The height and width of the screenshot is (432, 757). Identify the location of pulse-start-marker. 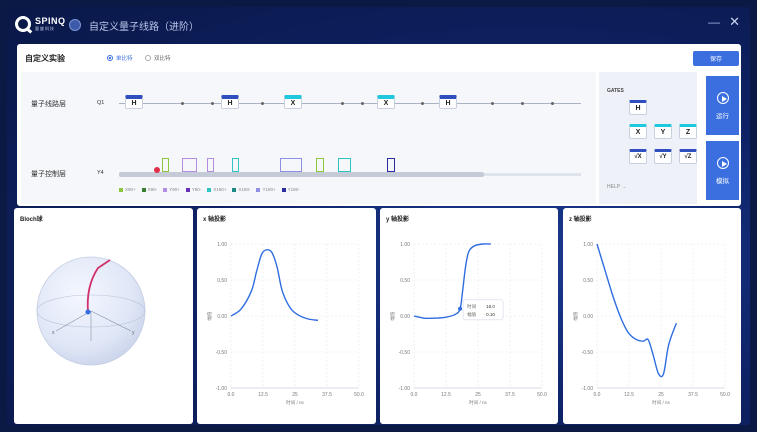
(157, 170).